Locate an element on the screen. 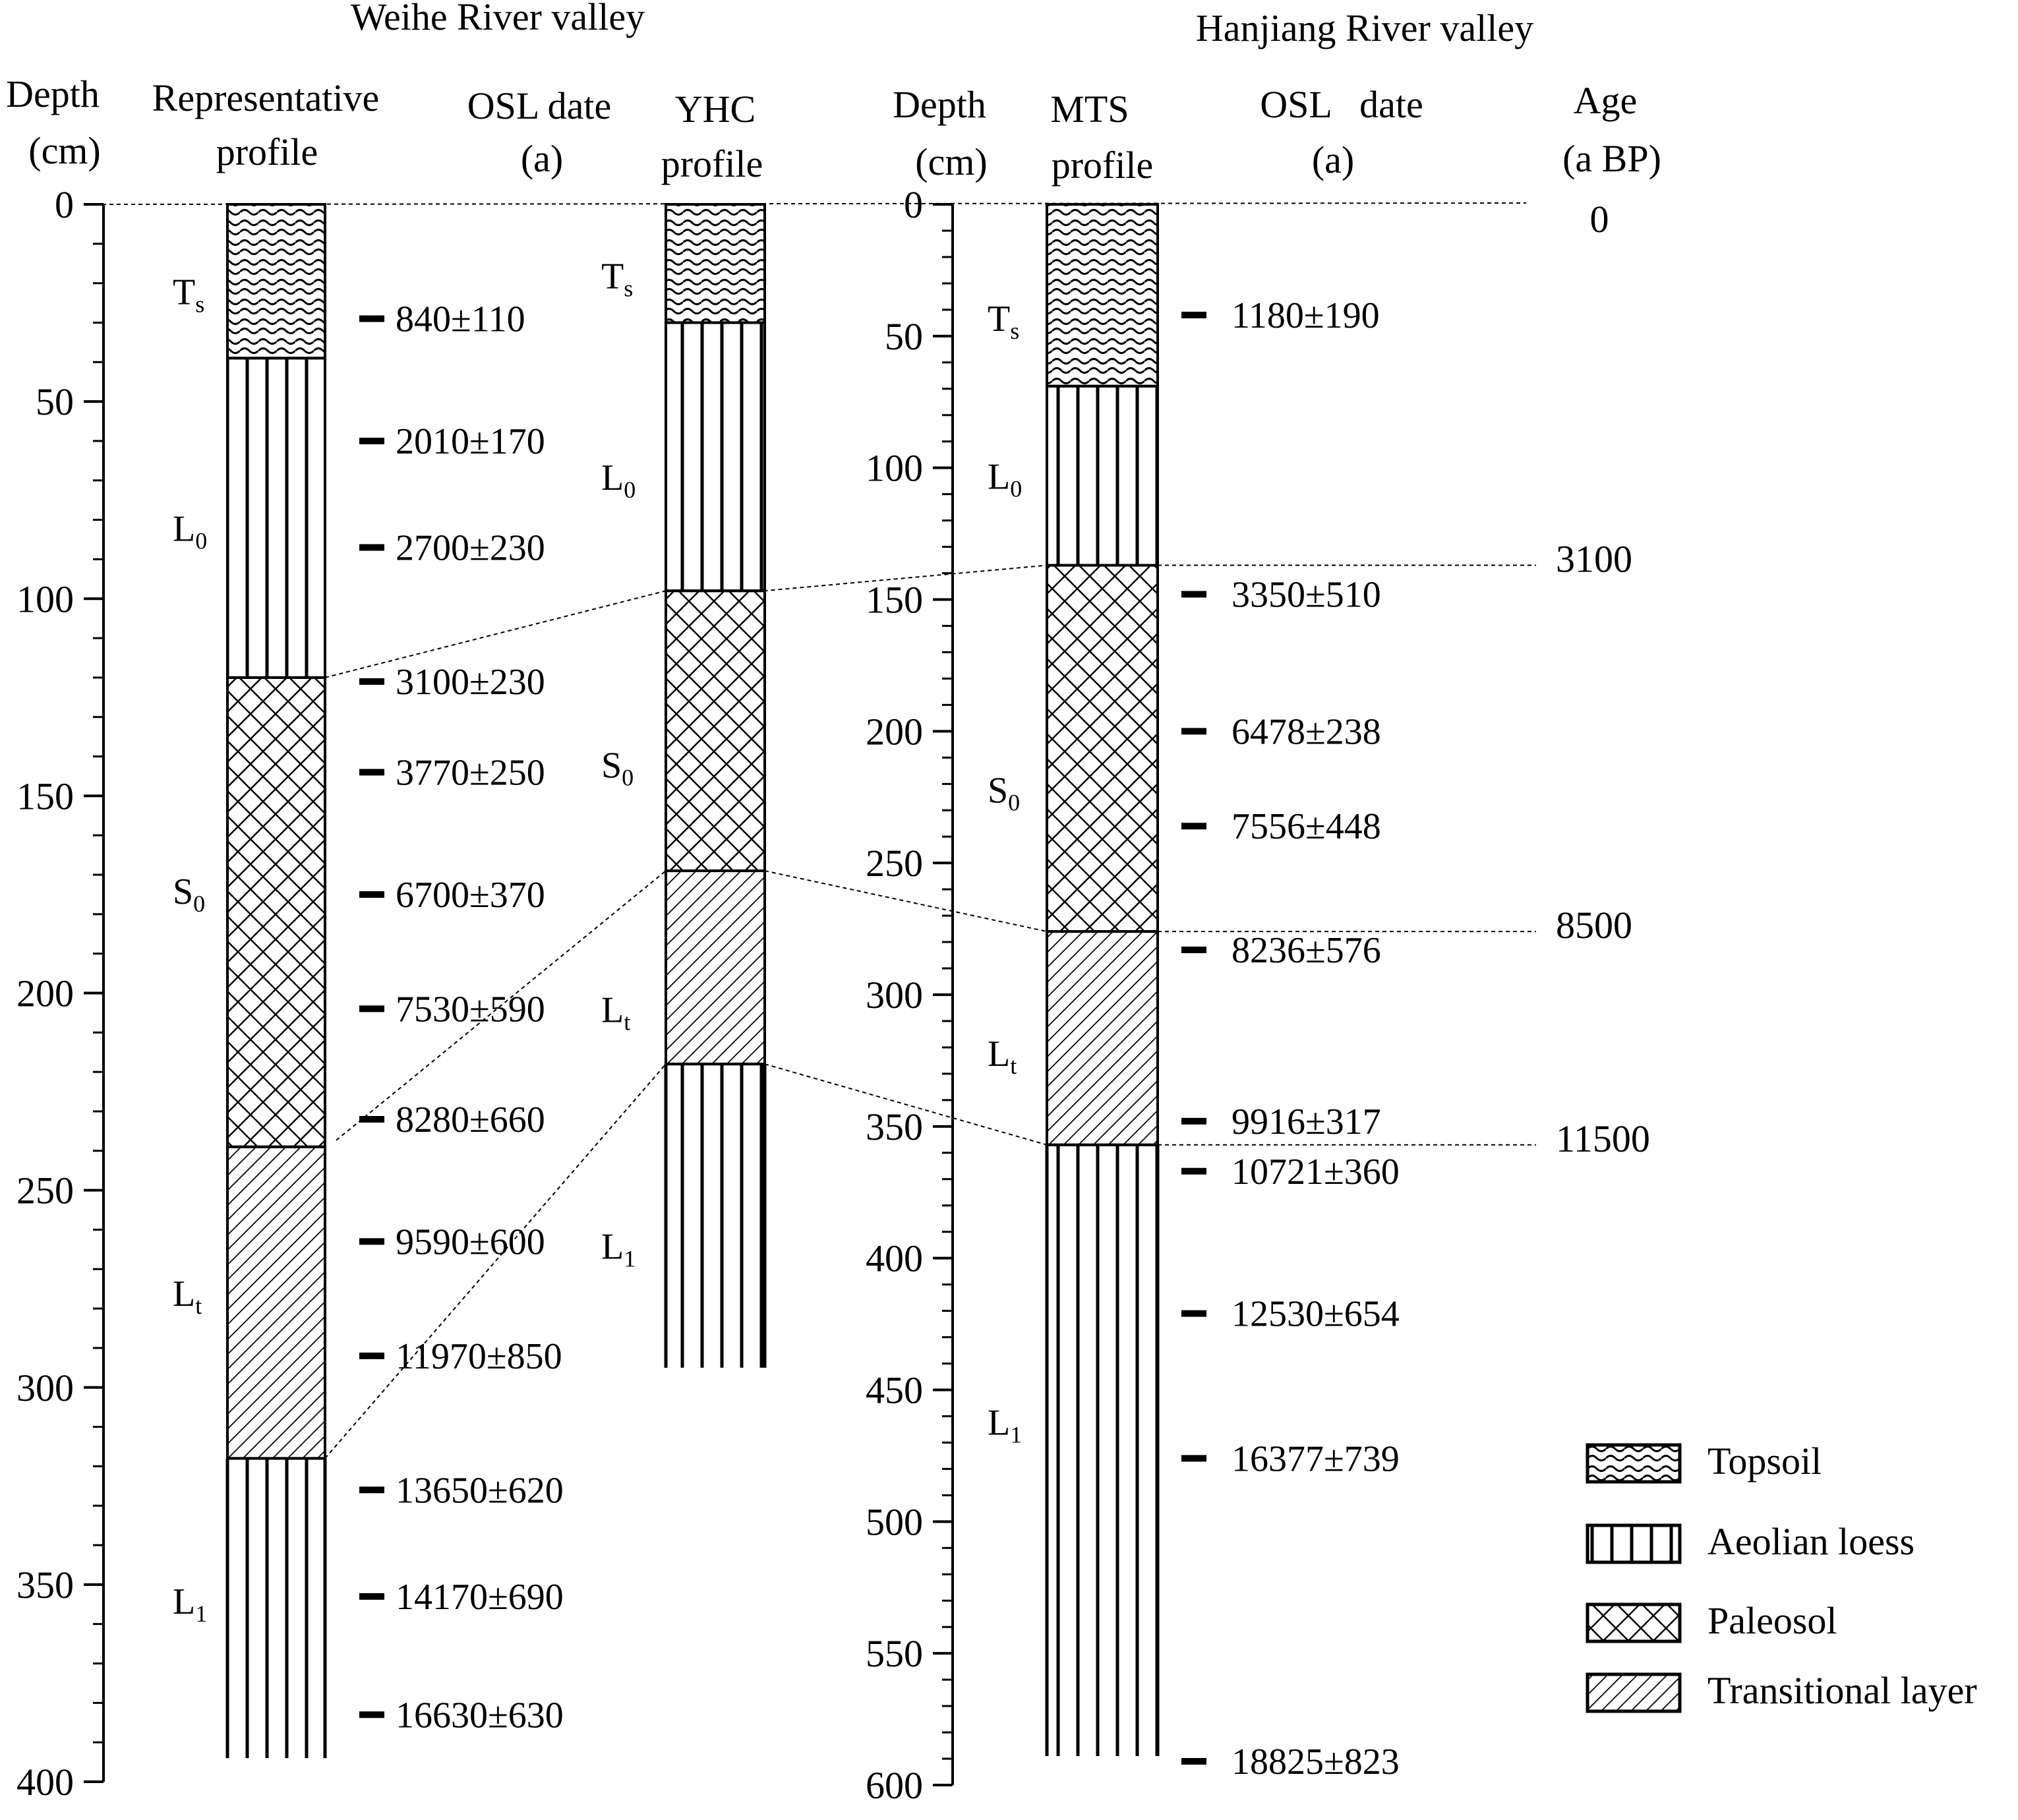 Image resolution: width=2018 pixels, height=1820 pixels. correlation-line-s0-top is located at coordinates (686, 621).